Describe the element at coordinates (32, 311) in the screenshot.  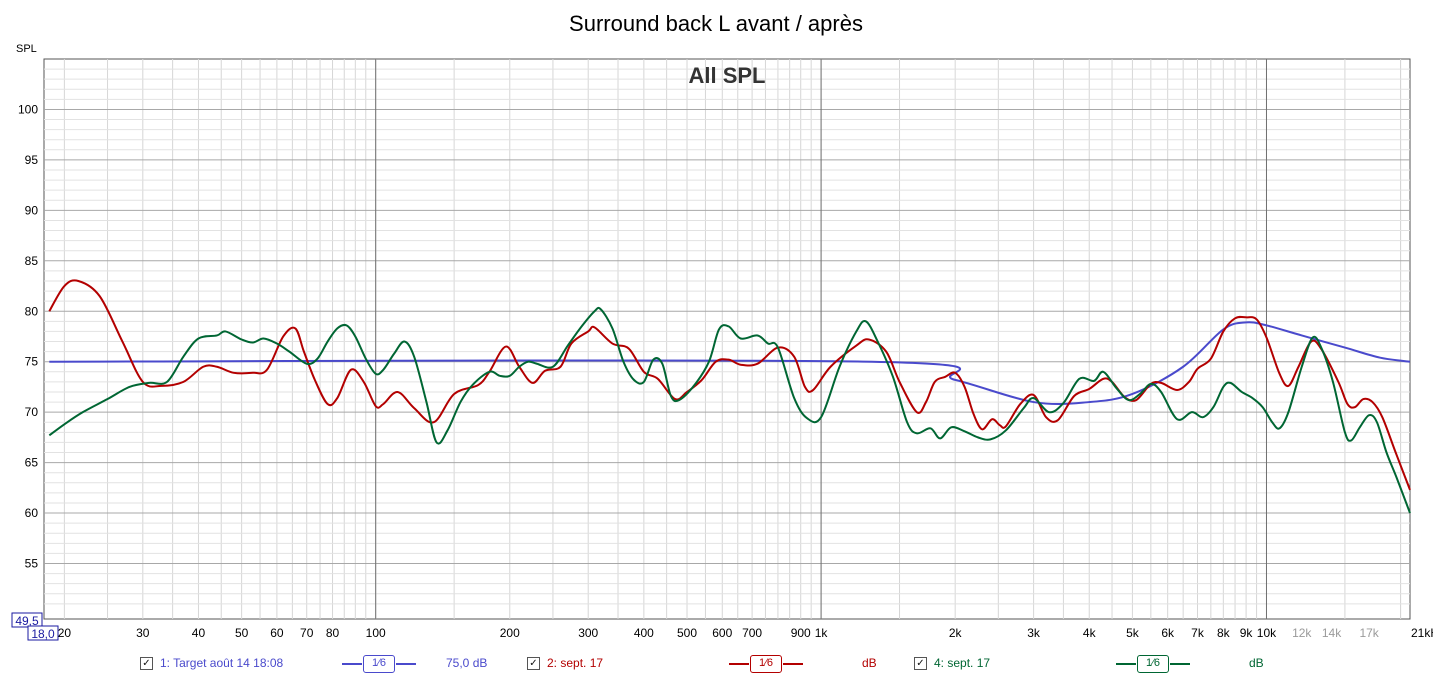
I see `y-tick-label: 80` at that location.